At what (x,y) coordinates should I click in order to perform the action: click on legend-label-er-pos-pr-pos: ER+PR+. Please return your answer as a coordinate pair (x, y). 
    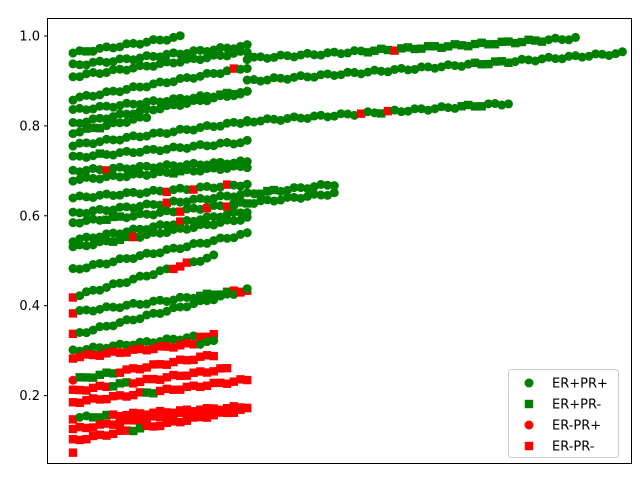
    Looking at the image, I should click on (580, 384).